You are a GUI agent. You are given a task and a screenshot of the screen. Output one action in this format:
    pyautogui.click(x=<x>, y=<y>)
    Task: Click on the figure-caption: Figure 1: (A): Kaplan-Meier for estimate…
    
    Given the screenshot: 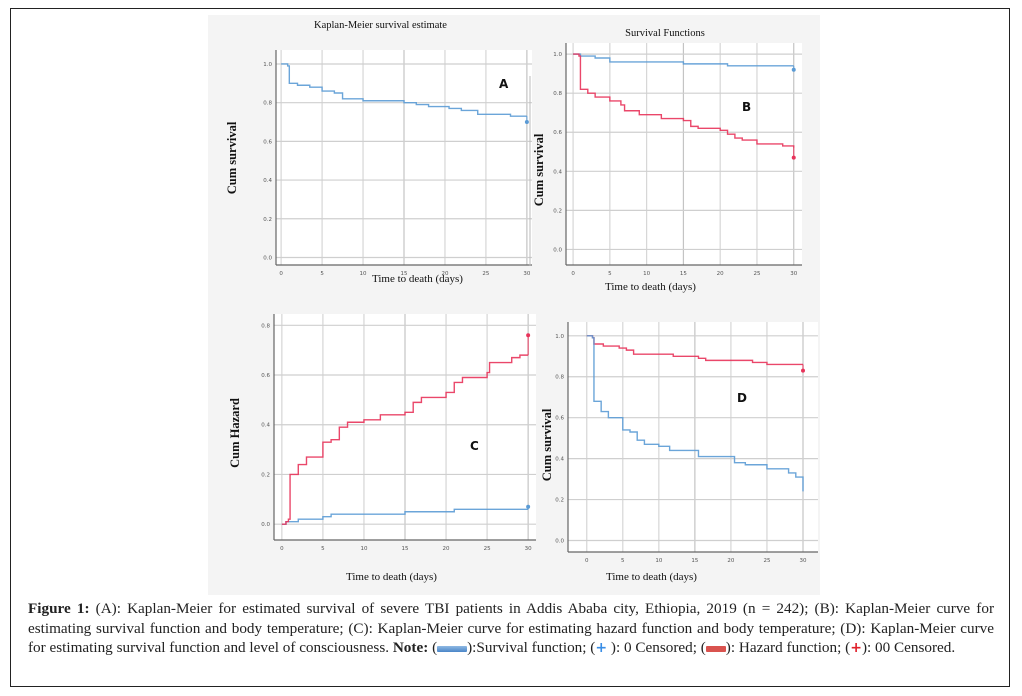 What is the action you would take?
    pyautogui.click(x=511, y=628)
    